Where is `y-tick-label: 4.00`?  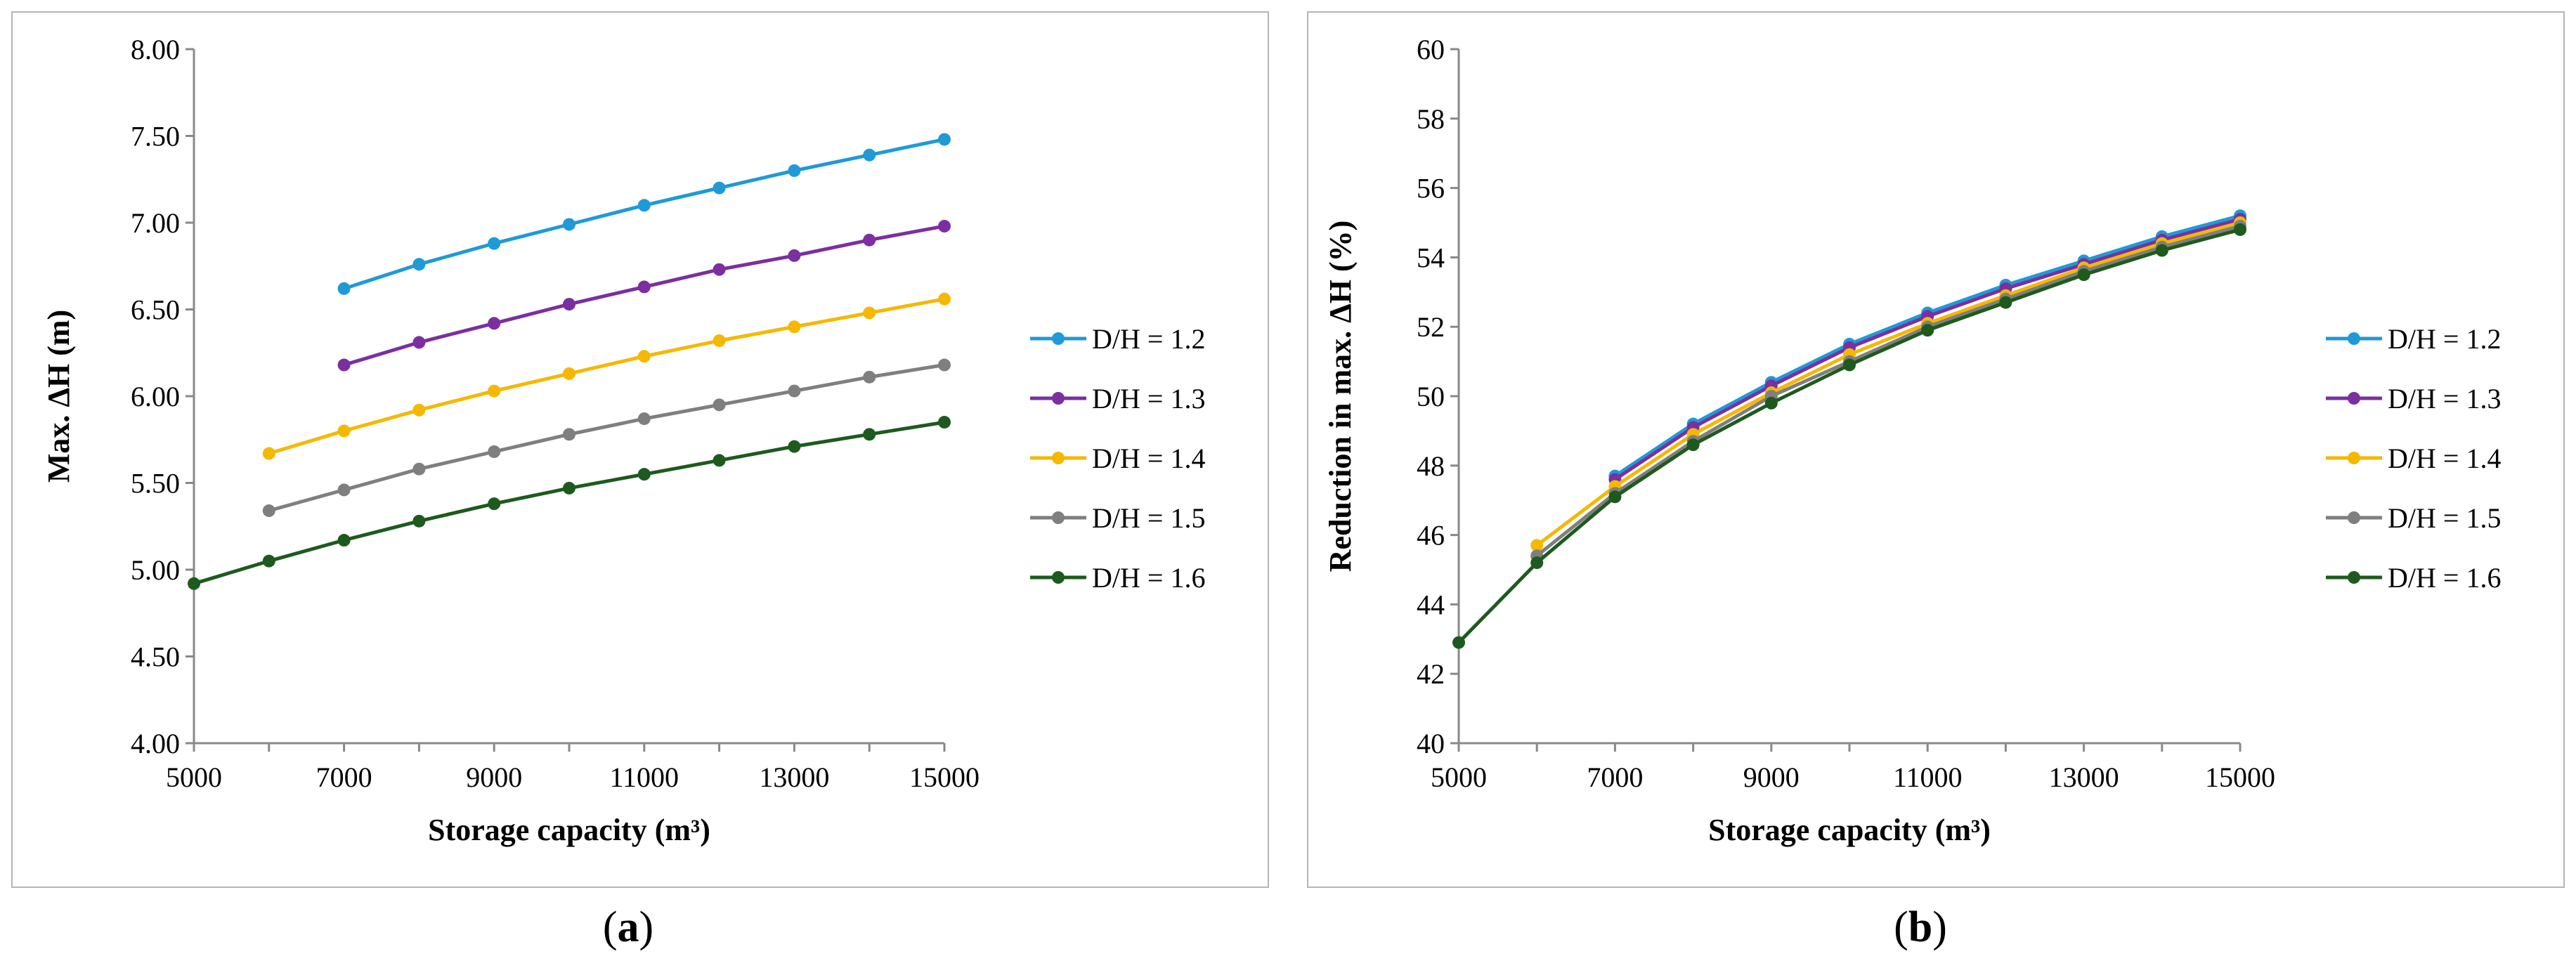
y-tick-label: 4.00 is located at coordinates (155, 743).